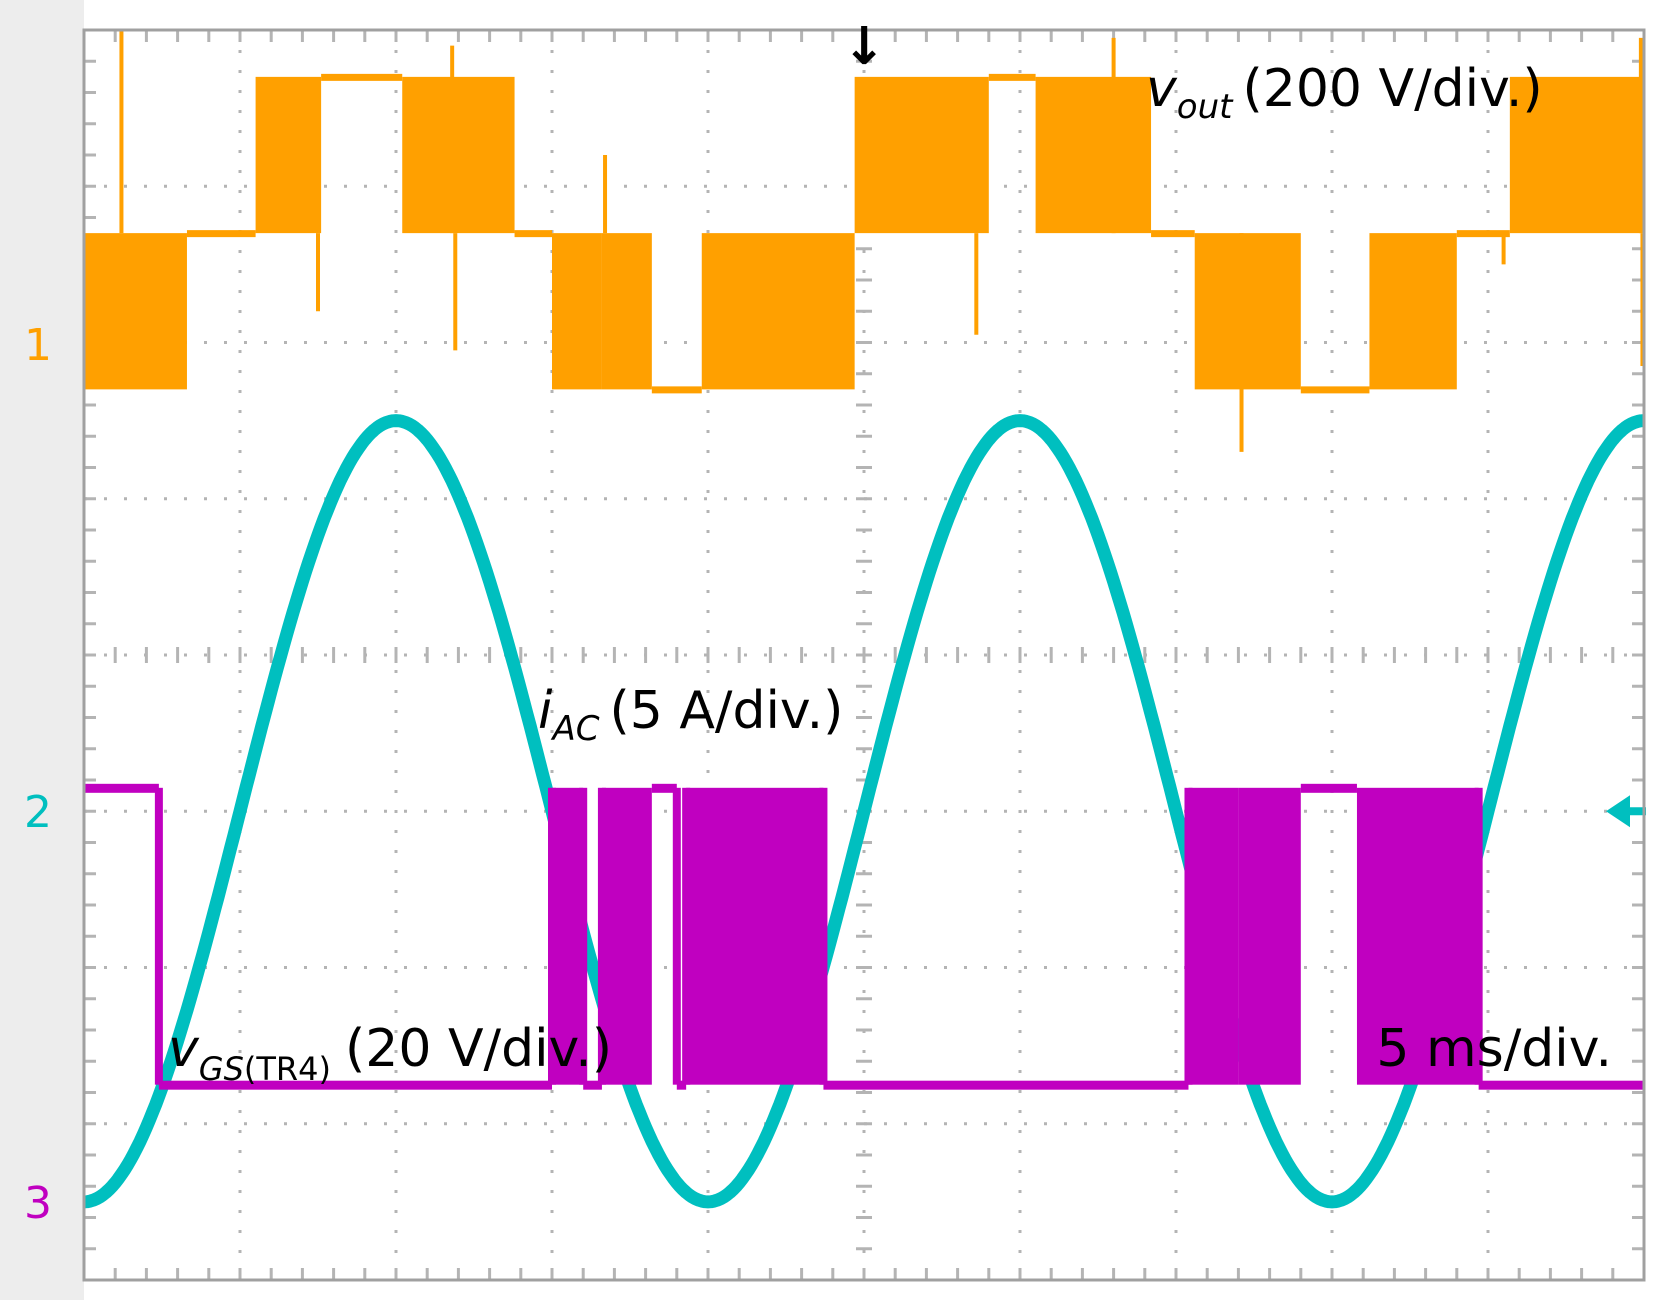 The height and width of the screenshot is (1304, 1664). I want to click on vout-label-sub: out, so click(1205, 107).